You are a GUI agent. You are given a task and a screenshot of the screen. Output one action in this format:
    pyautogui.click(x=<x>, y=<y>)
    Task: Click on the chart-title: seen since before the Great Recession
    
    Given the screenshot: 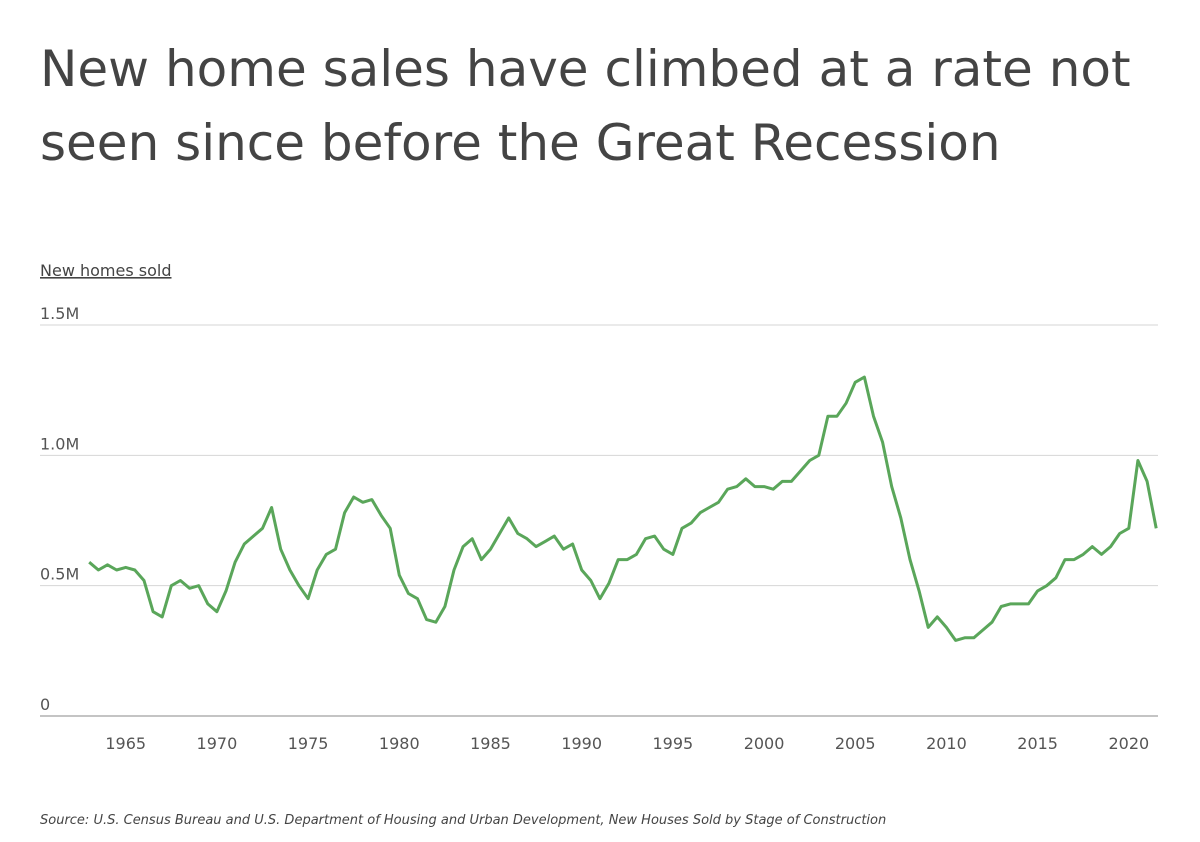 What is the action you would take?
    pyautogui.click(x=520, y=143)
    